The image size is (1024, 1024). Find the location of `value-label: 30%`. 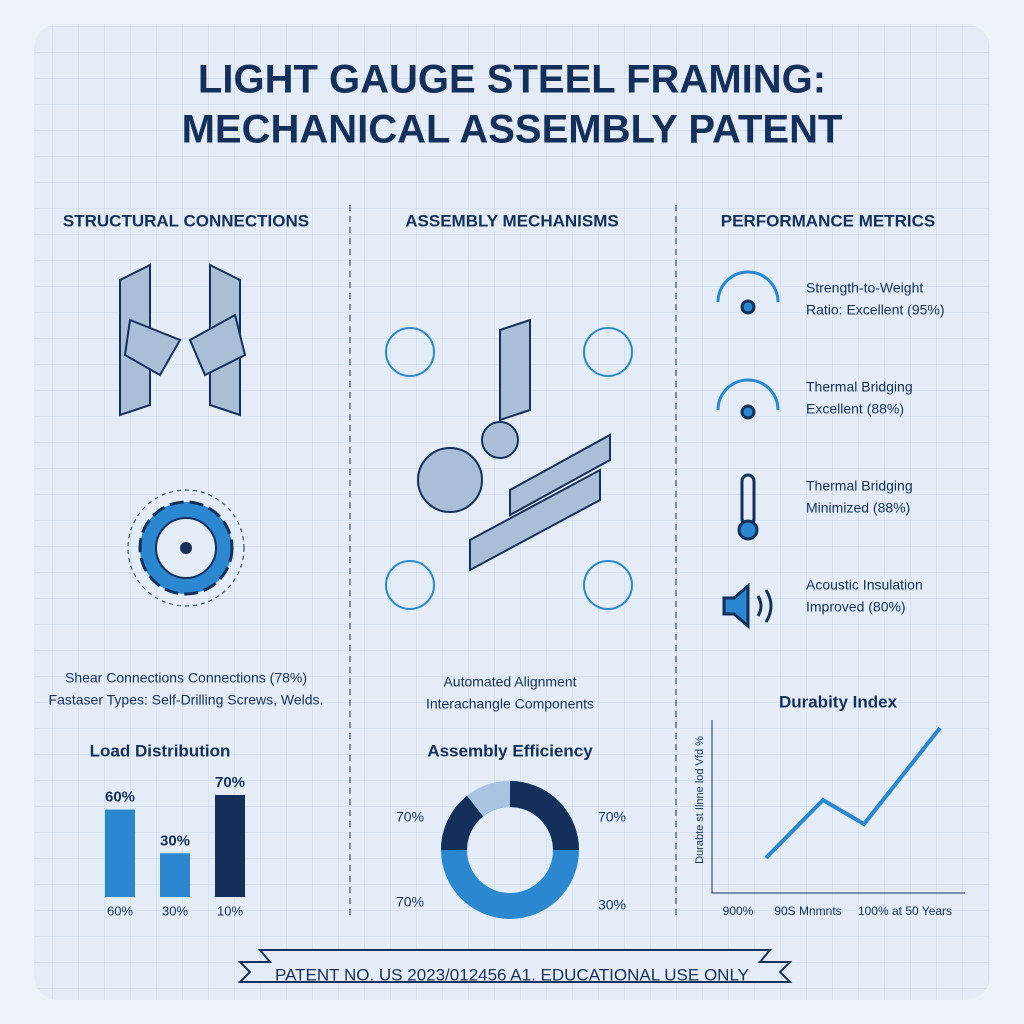

value-label: 30% is located at coordinates (175, 840).